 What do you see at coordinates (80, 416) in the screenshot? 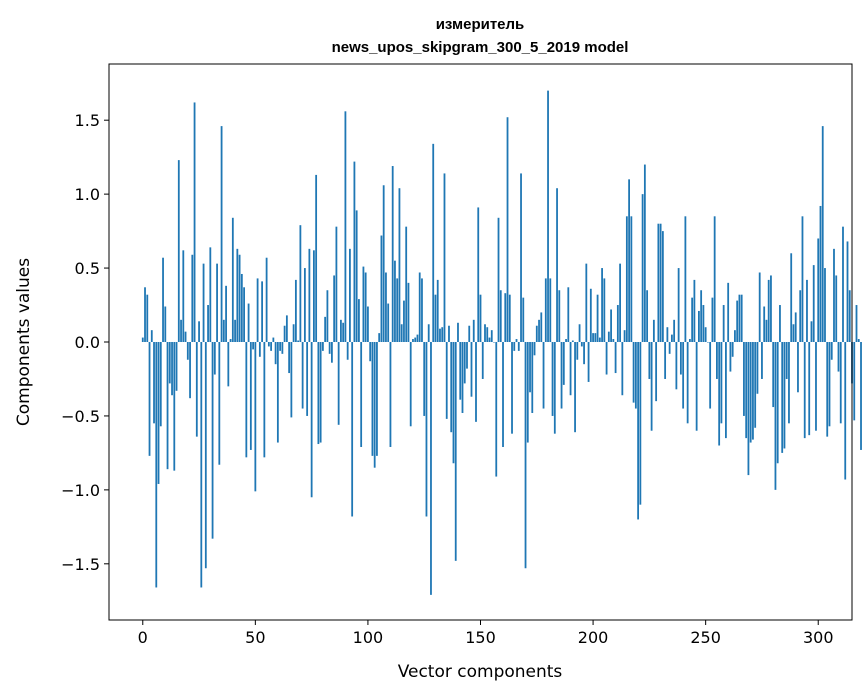
I see `y-tick-label: −0.5` at bounding box center [80, 416].